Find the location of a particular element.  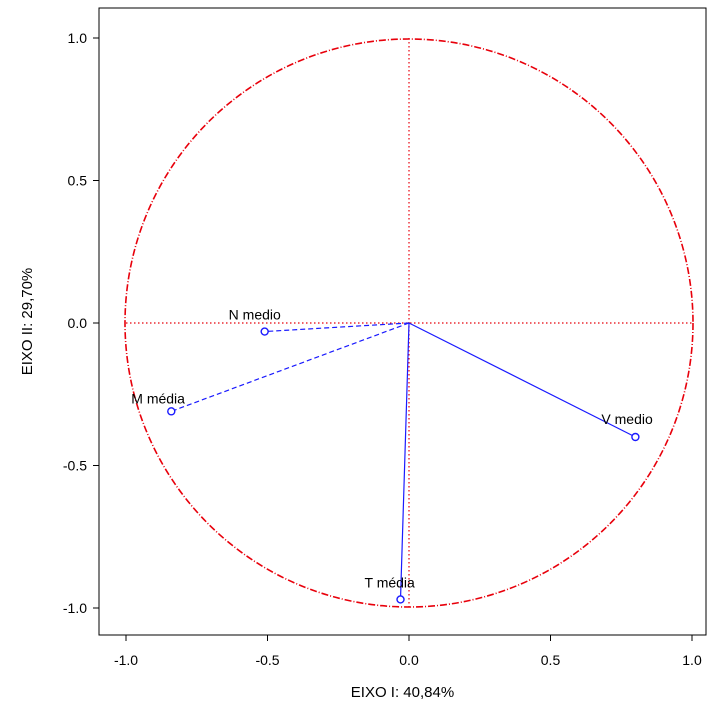

x-tick-label: -0.5 is located at coordinates (267, 660).